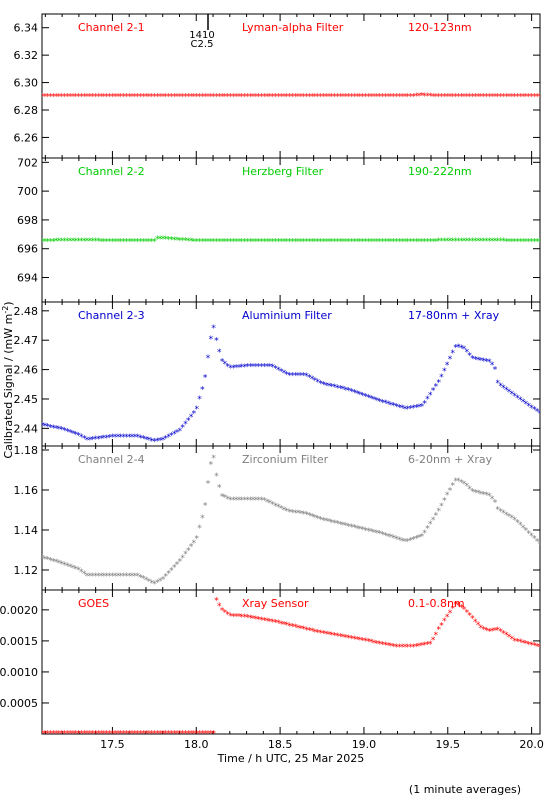  I want to click on panel-label: Xray Sensor, so click(275, 603).